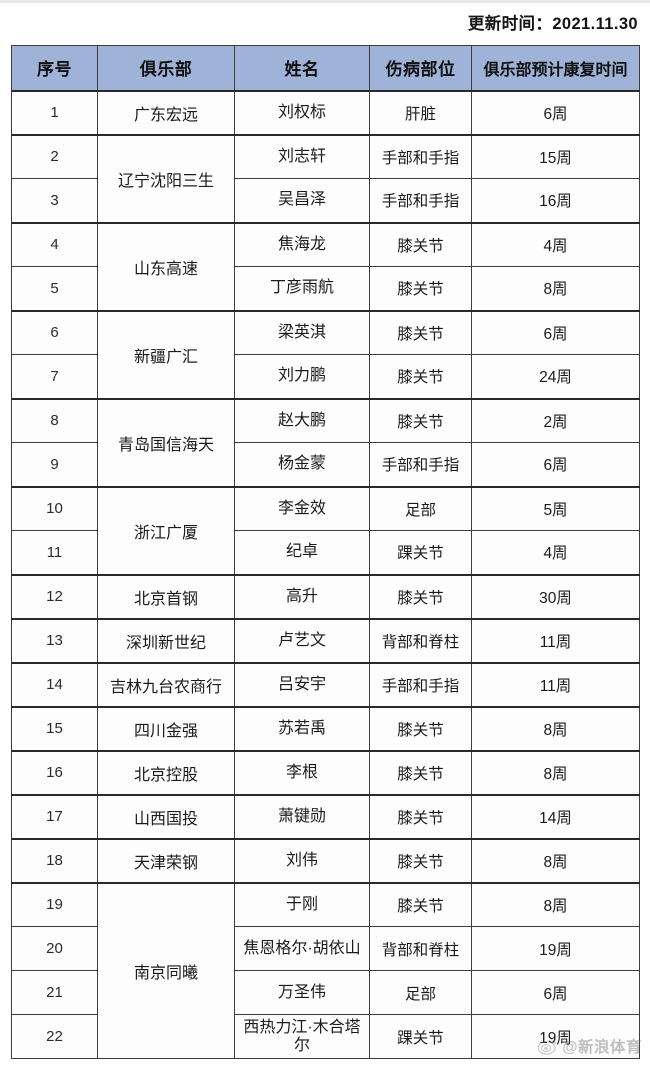 The image size is (650, 1065). I want to click on table-row: 11 纪卓 踝关节 4周, so click(325, 552).